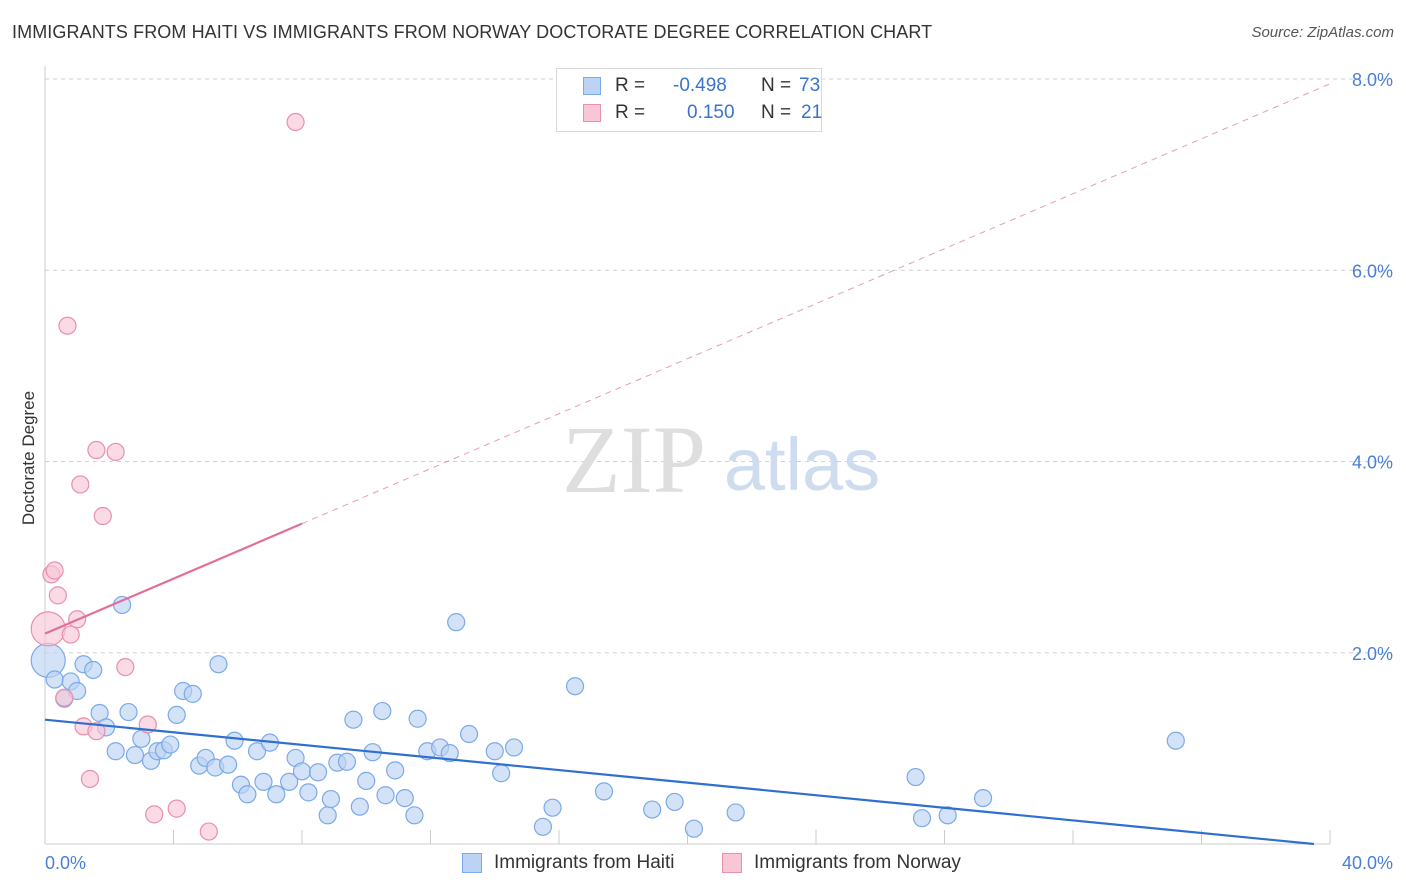  I want to click on correlation-legend: R = -0.498 N = 73 R = 0.150 N = 21, so click(689, 100).